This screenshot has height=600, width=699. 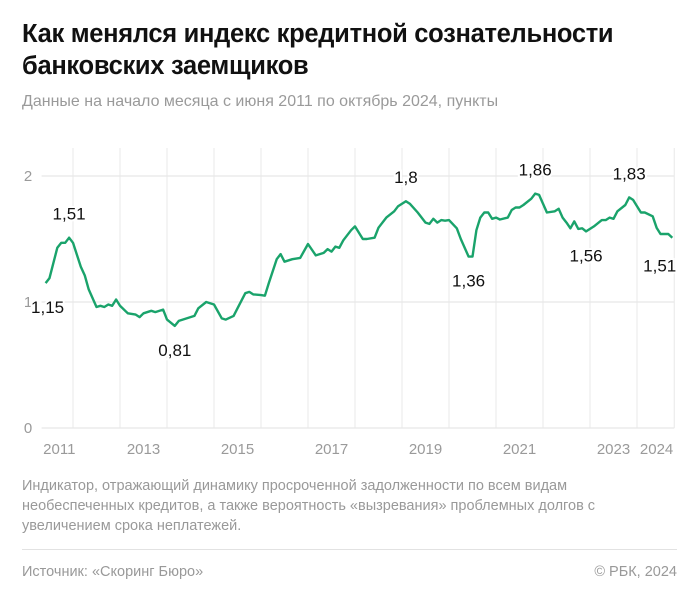 I want to click on x-tick-label: 2024, so click(x=656, y=449).